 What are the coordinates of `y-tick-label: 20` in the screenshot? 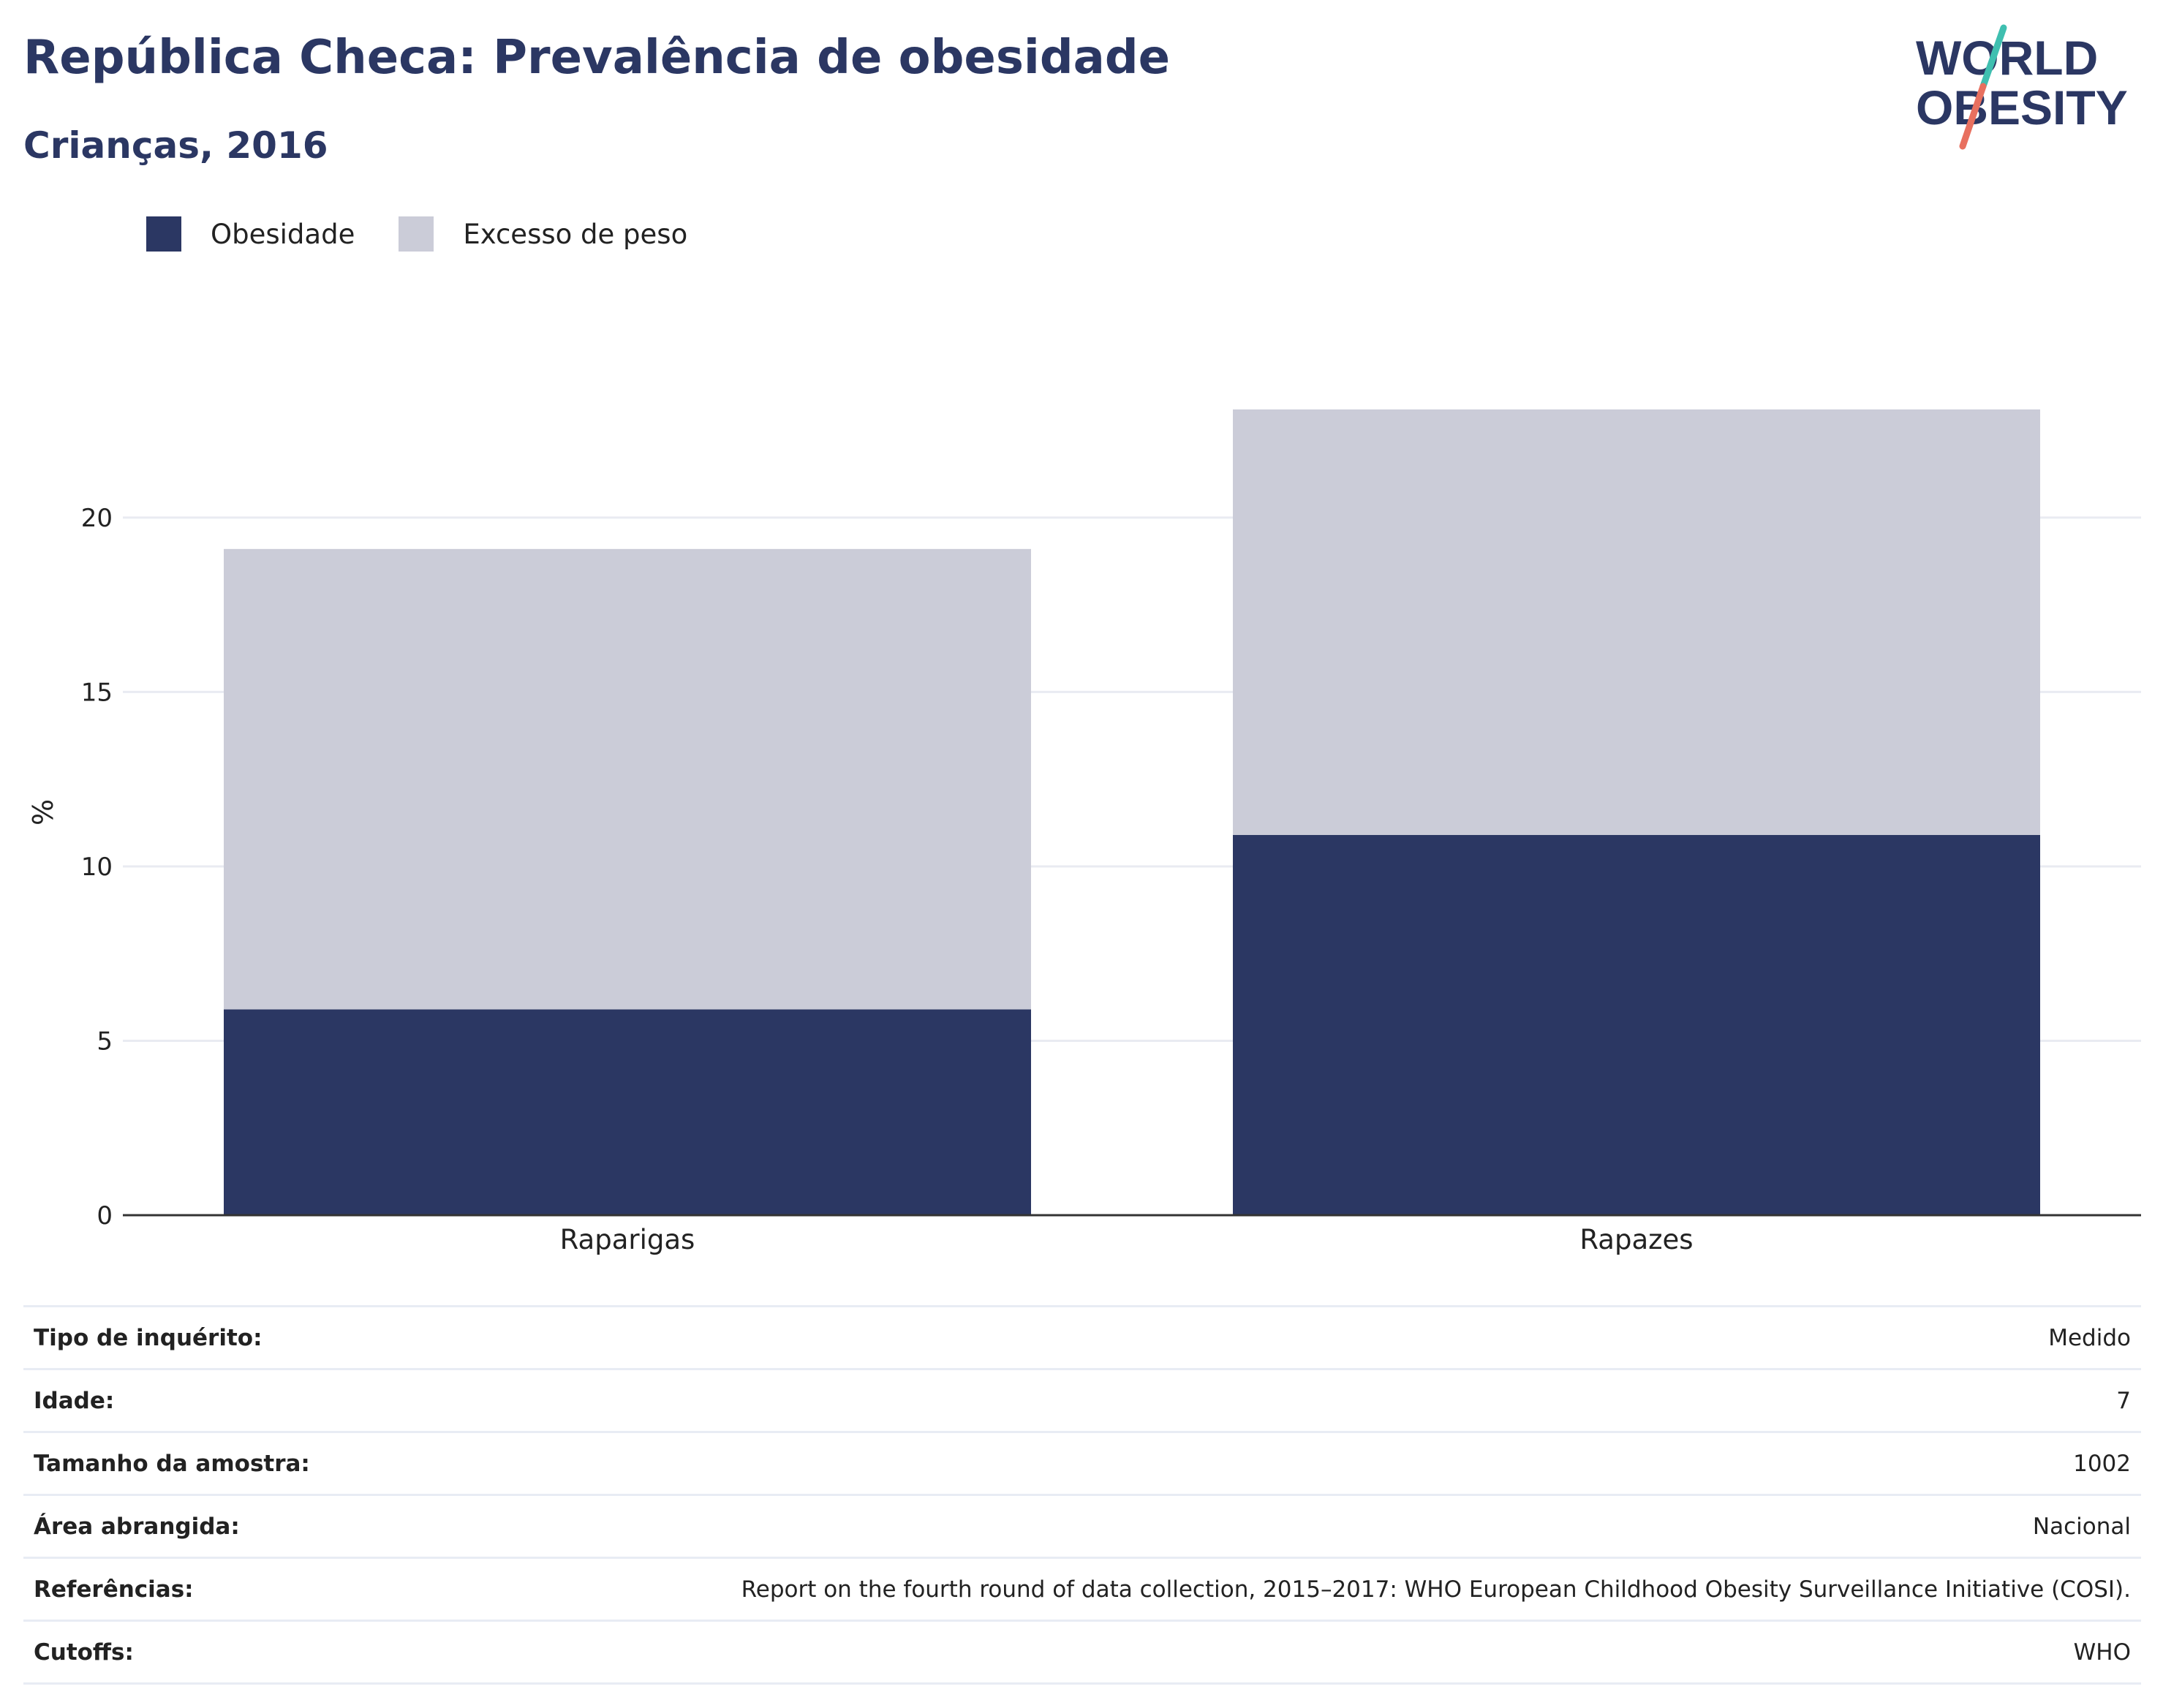 It's located at (97, 518).